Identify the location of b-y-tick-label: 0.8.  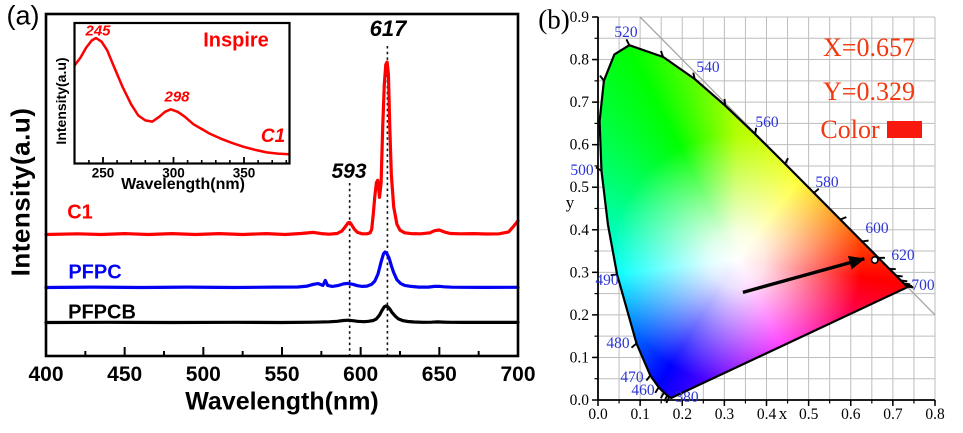
(580, 60).